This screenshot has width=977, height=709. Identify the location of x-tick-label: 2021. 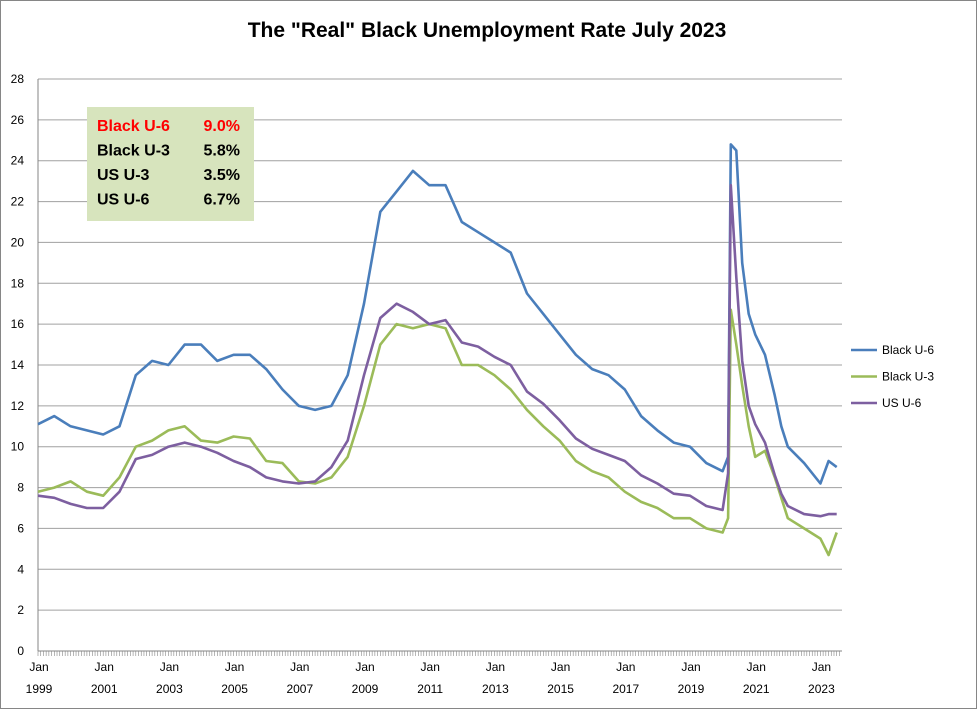
(756, 689).